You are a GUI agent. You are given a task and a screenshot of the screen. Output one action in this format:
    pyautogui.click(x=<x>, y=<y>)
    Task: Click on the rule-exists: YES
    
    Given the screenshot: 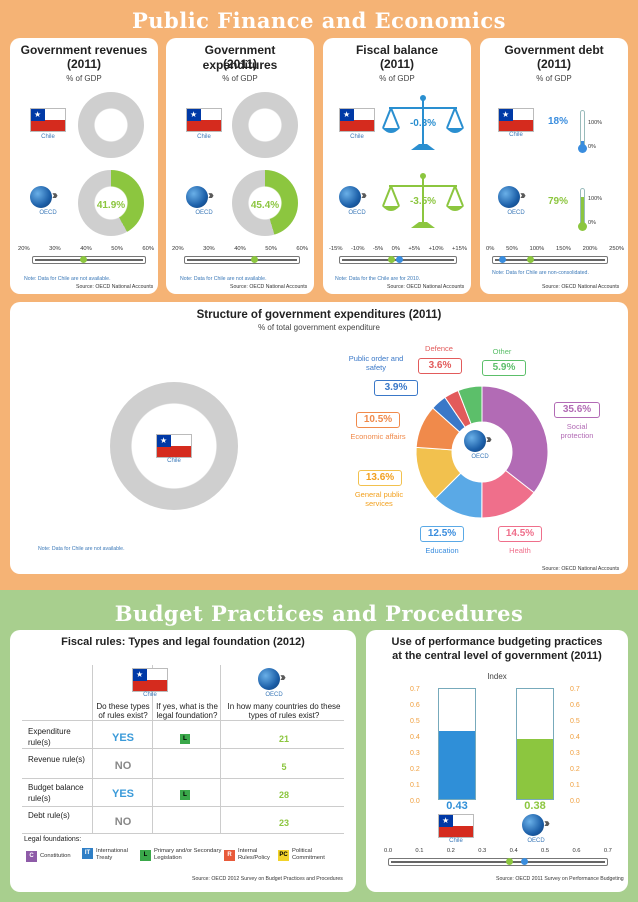 What is the action you would take?
    pyautogui.click(x=122, y=794)
    